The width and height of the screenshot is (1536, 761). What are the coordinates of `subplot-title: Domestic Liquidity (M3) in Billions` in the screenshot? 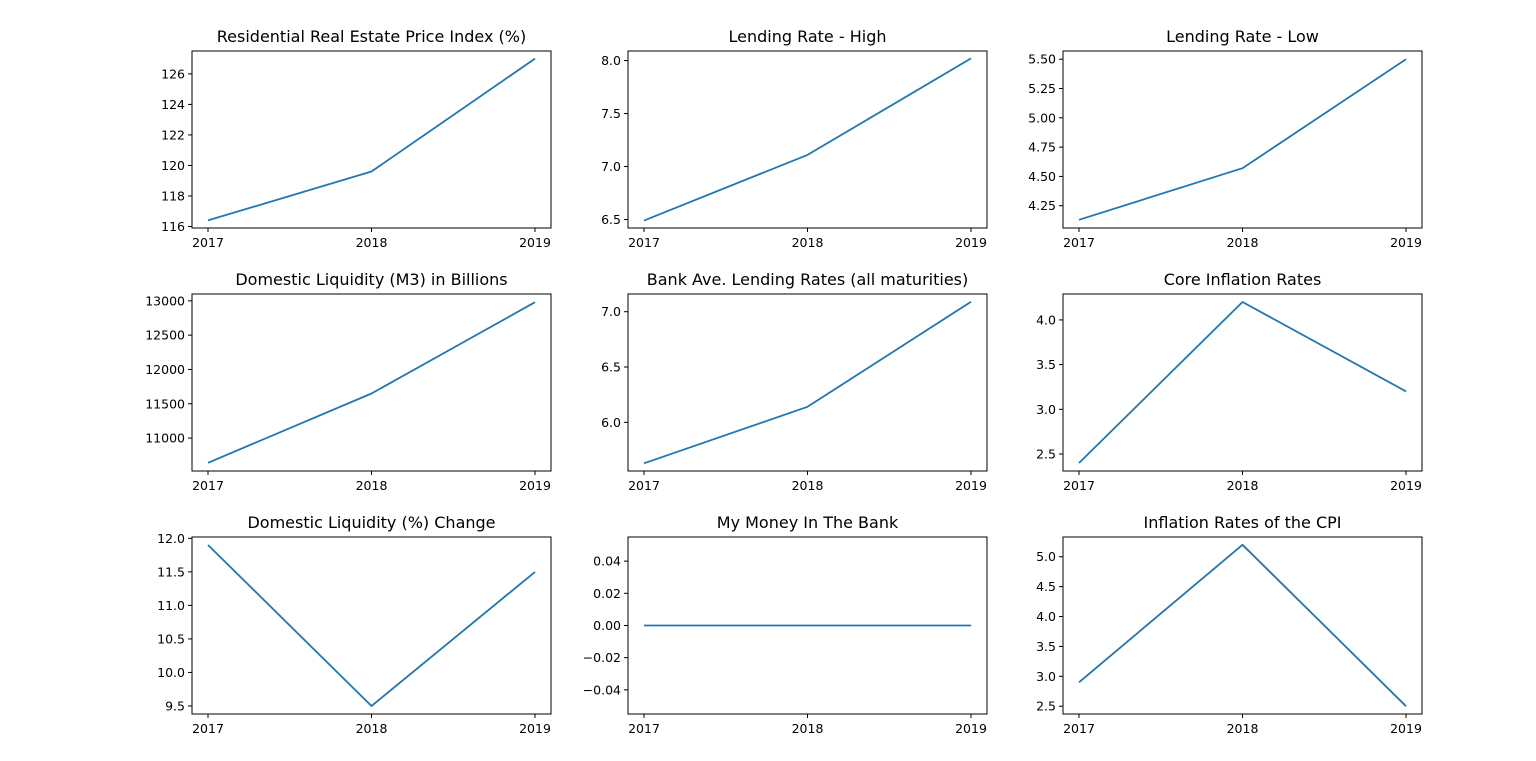 It's located at (371, 279).